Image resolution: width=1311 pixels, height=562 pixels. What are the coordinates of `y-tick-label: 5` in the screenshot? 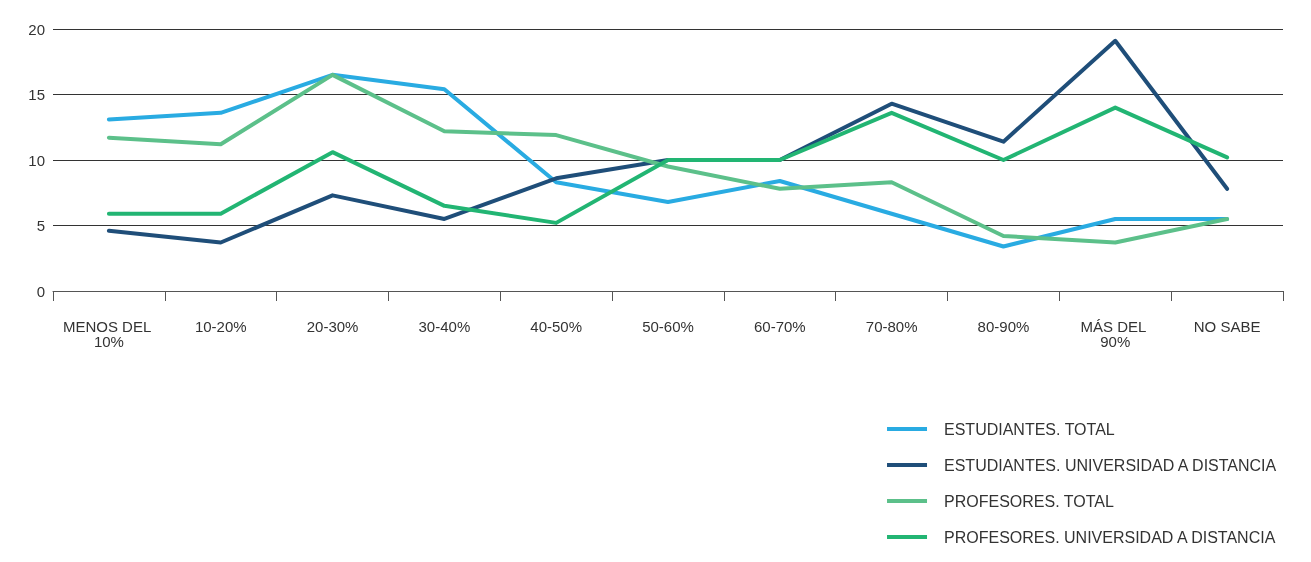 It's located at (40, 225).